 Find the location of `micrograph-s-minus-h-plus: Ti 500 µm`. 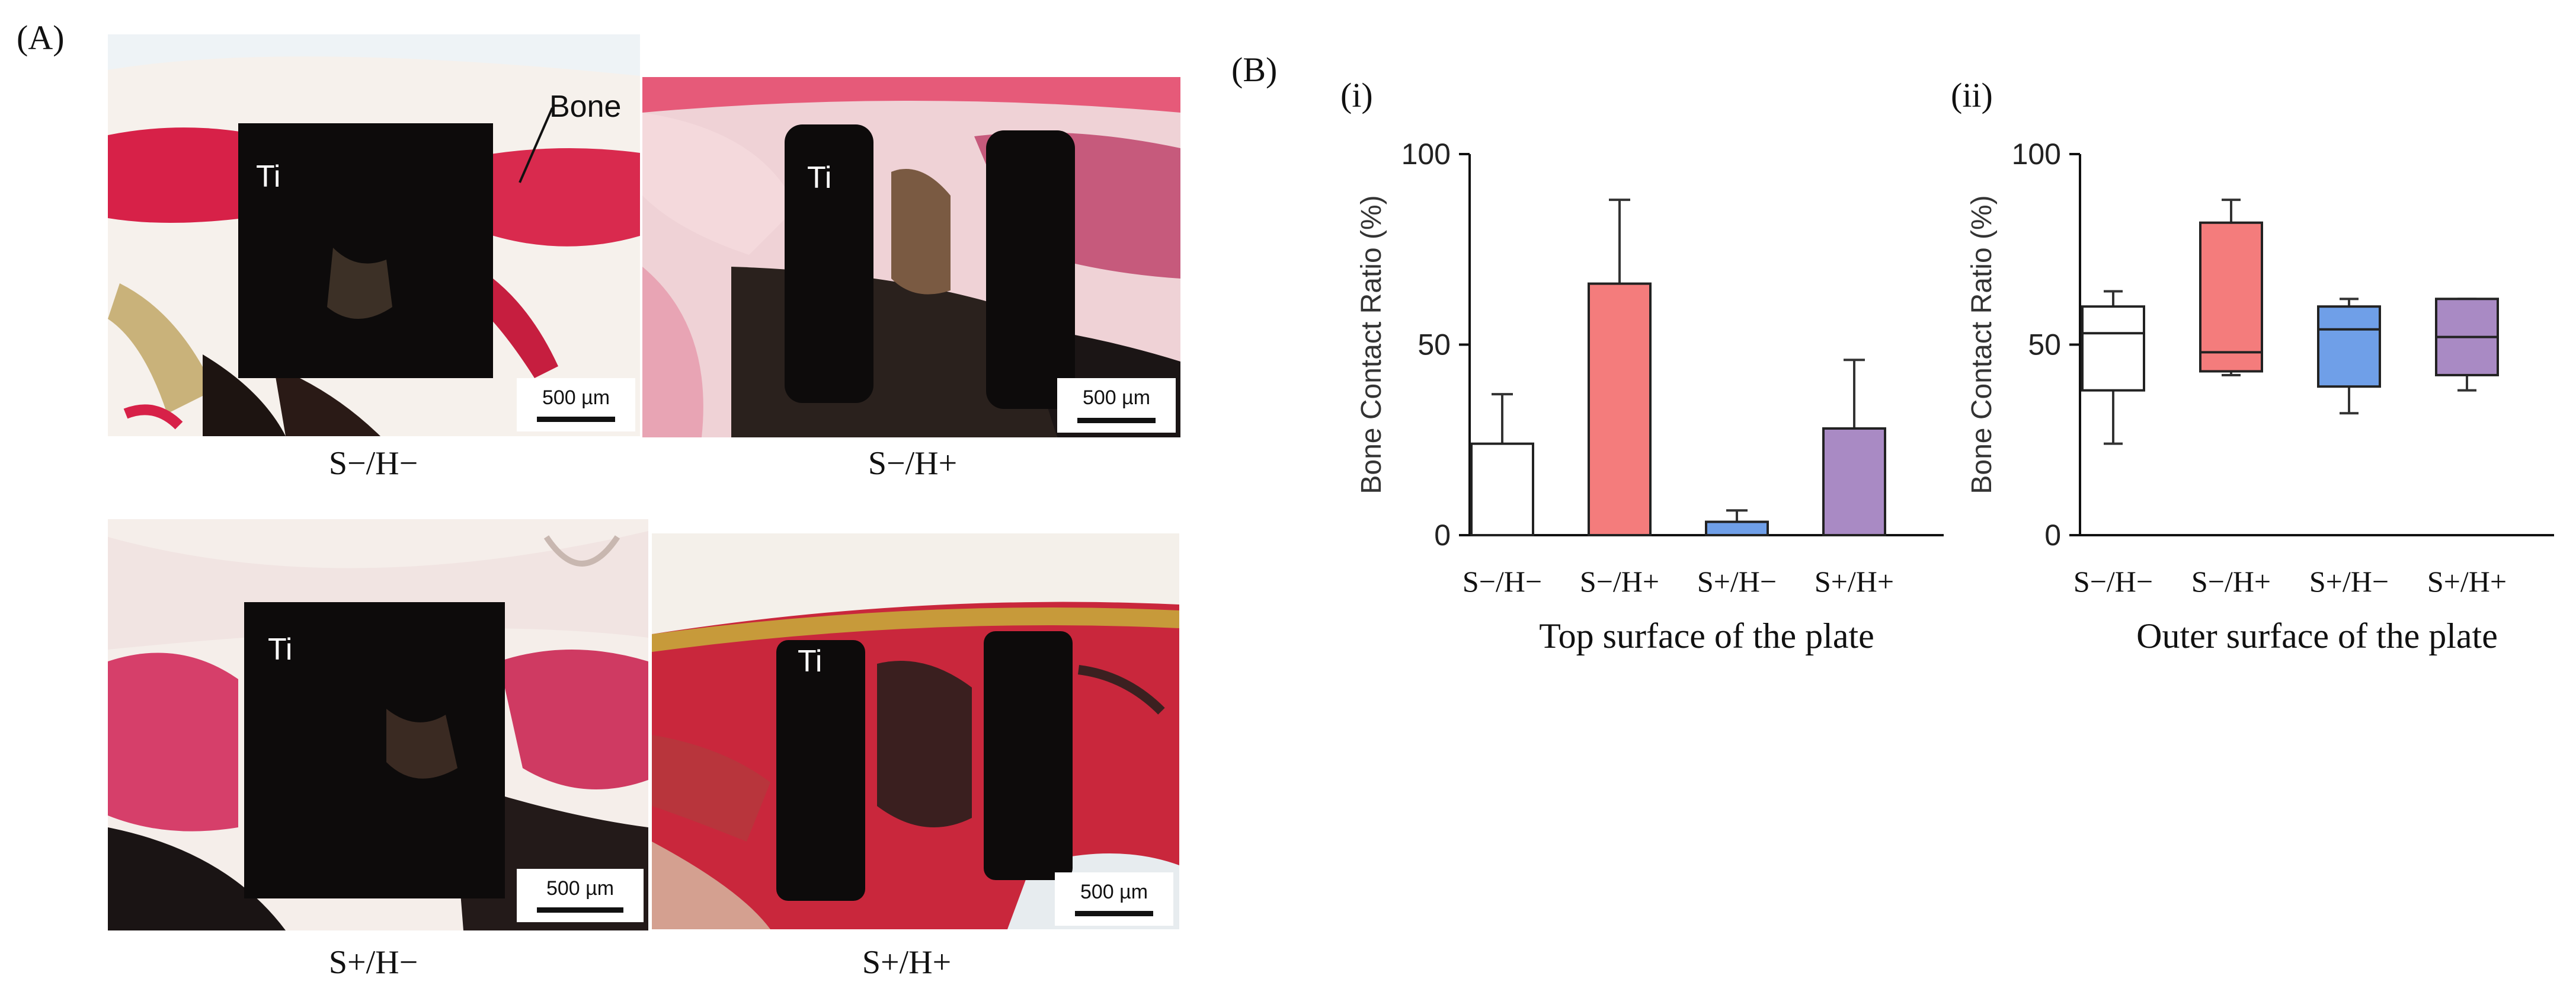

micrograph-s-minus-h-plus: Ti 500 µm is located at coordinates (911, 257).